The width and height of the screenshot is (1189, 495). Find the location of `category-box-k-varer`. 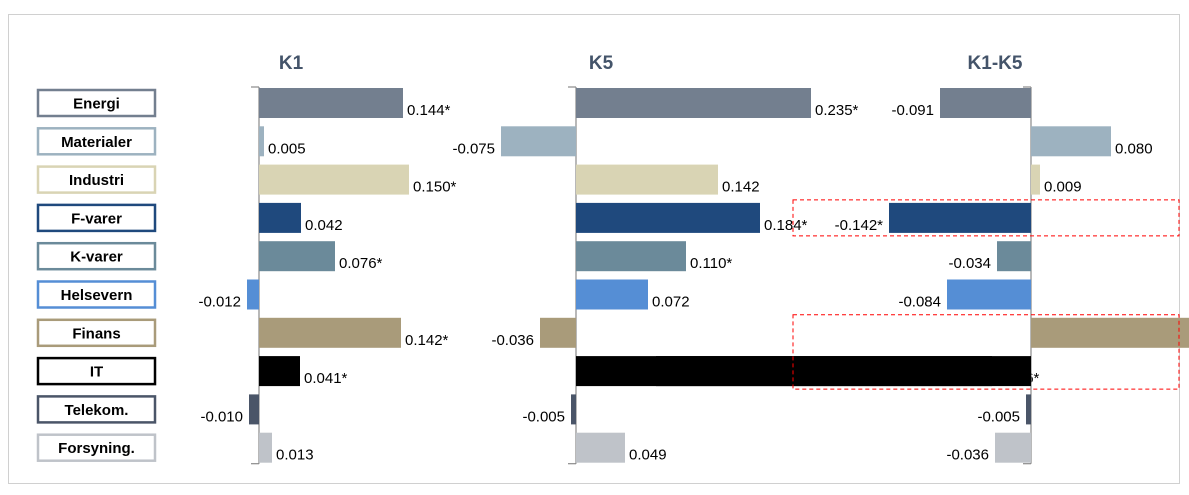

category-box-k-varer is located at coordinates (96, 256).